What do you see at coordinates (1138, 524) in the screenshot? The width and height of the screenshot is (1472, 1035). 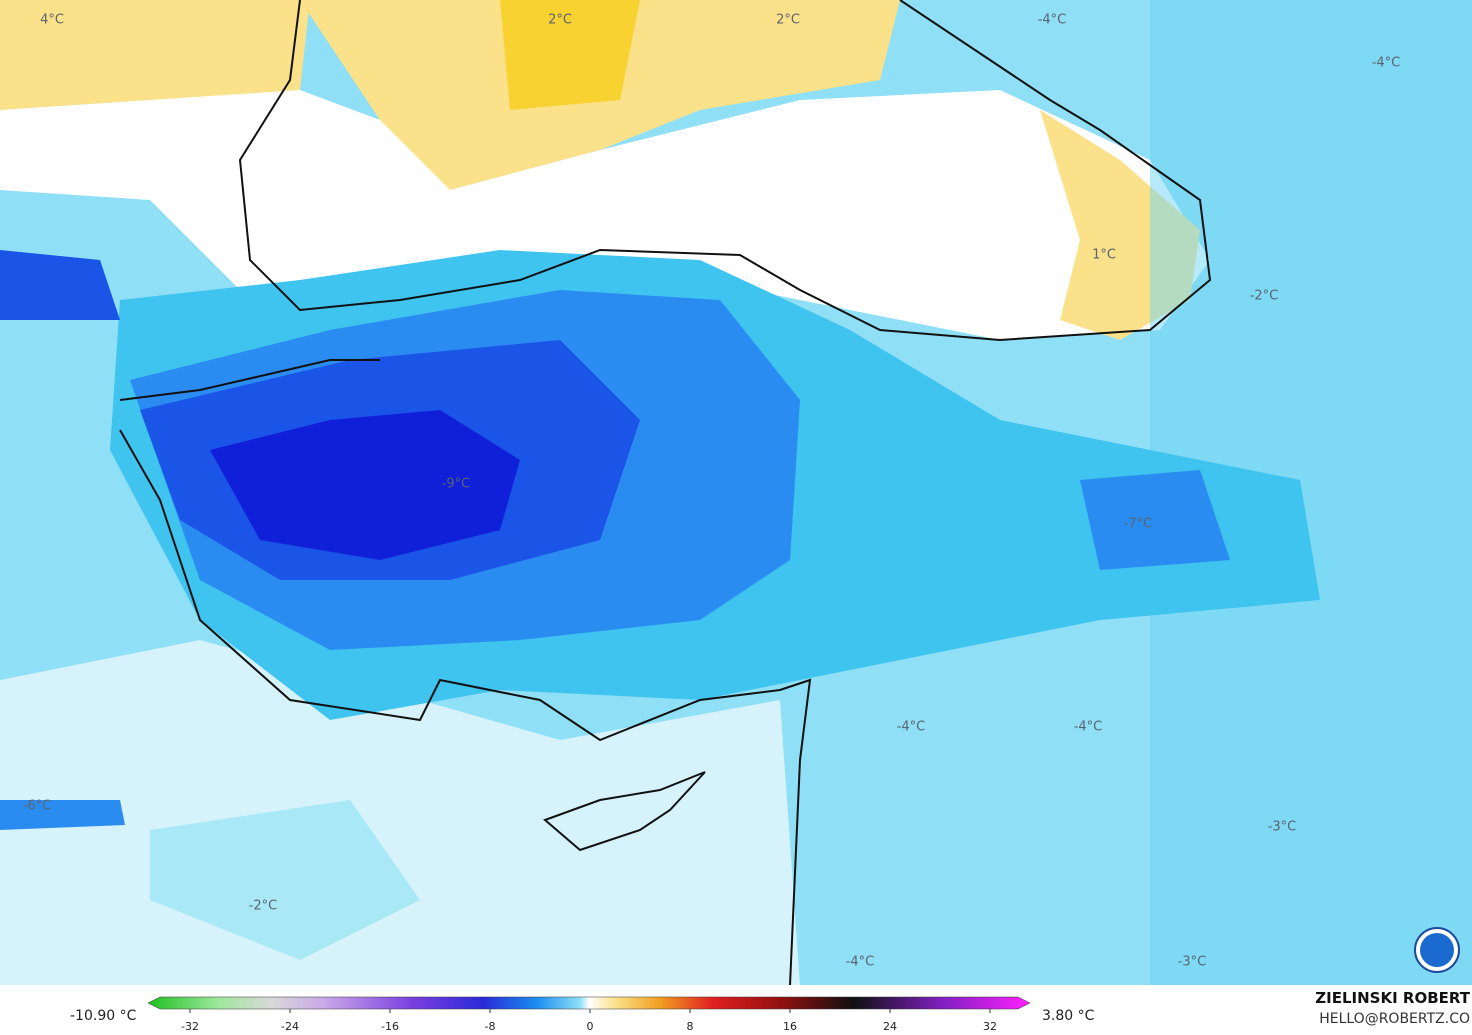 I see `temp-label: -7°C` at bounding box center [1138, 524].